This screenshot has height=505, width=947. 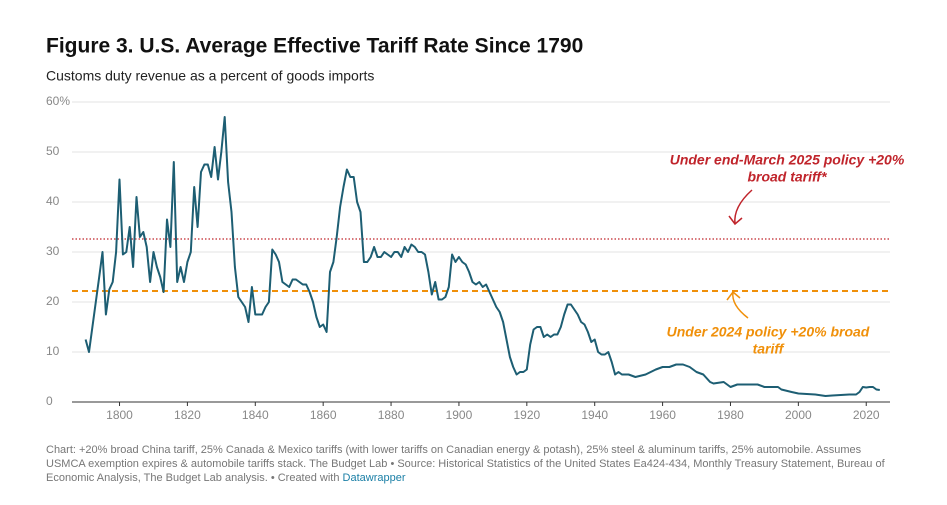 I want to click on credit-link: Datawrapper, so click(x=374, y=478).